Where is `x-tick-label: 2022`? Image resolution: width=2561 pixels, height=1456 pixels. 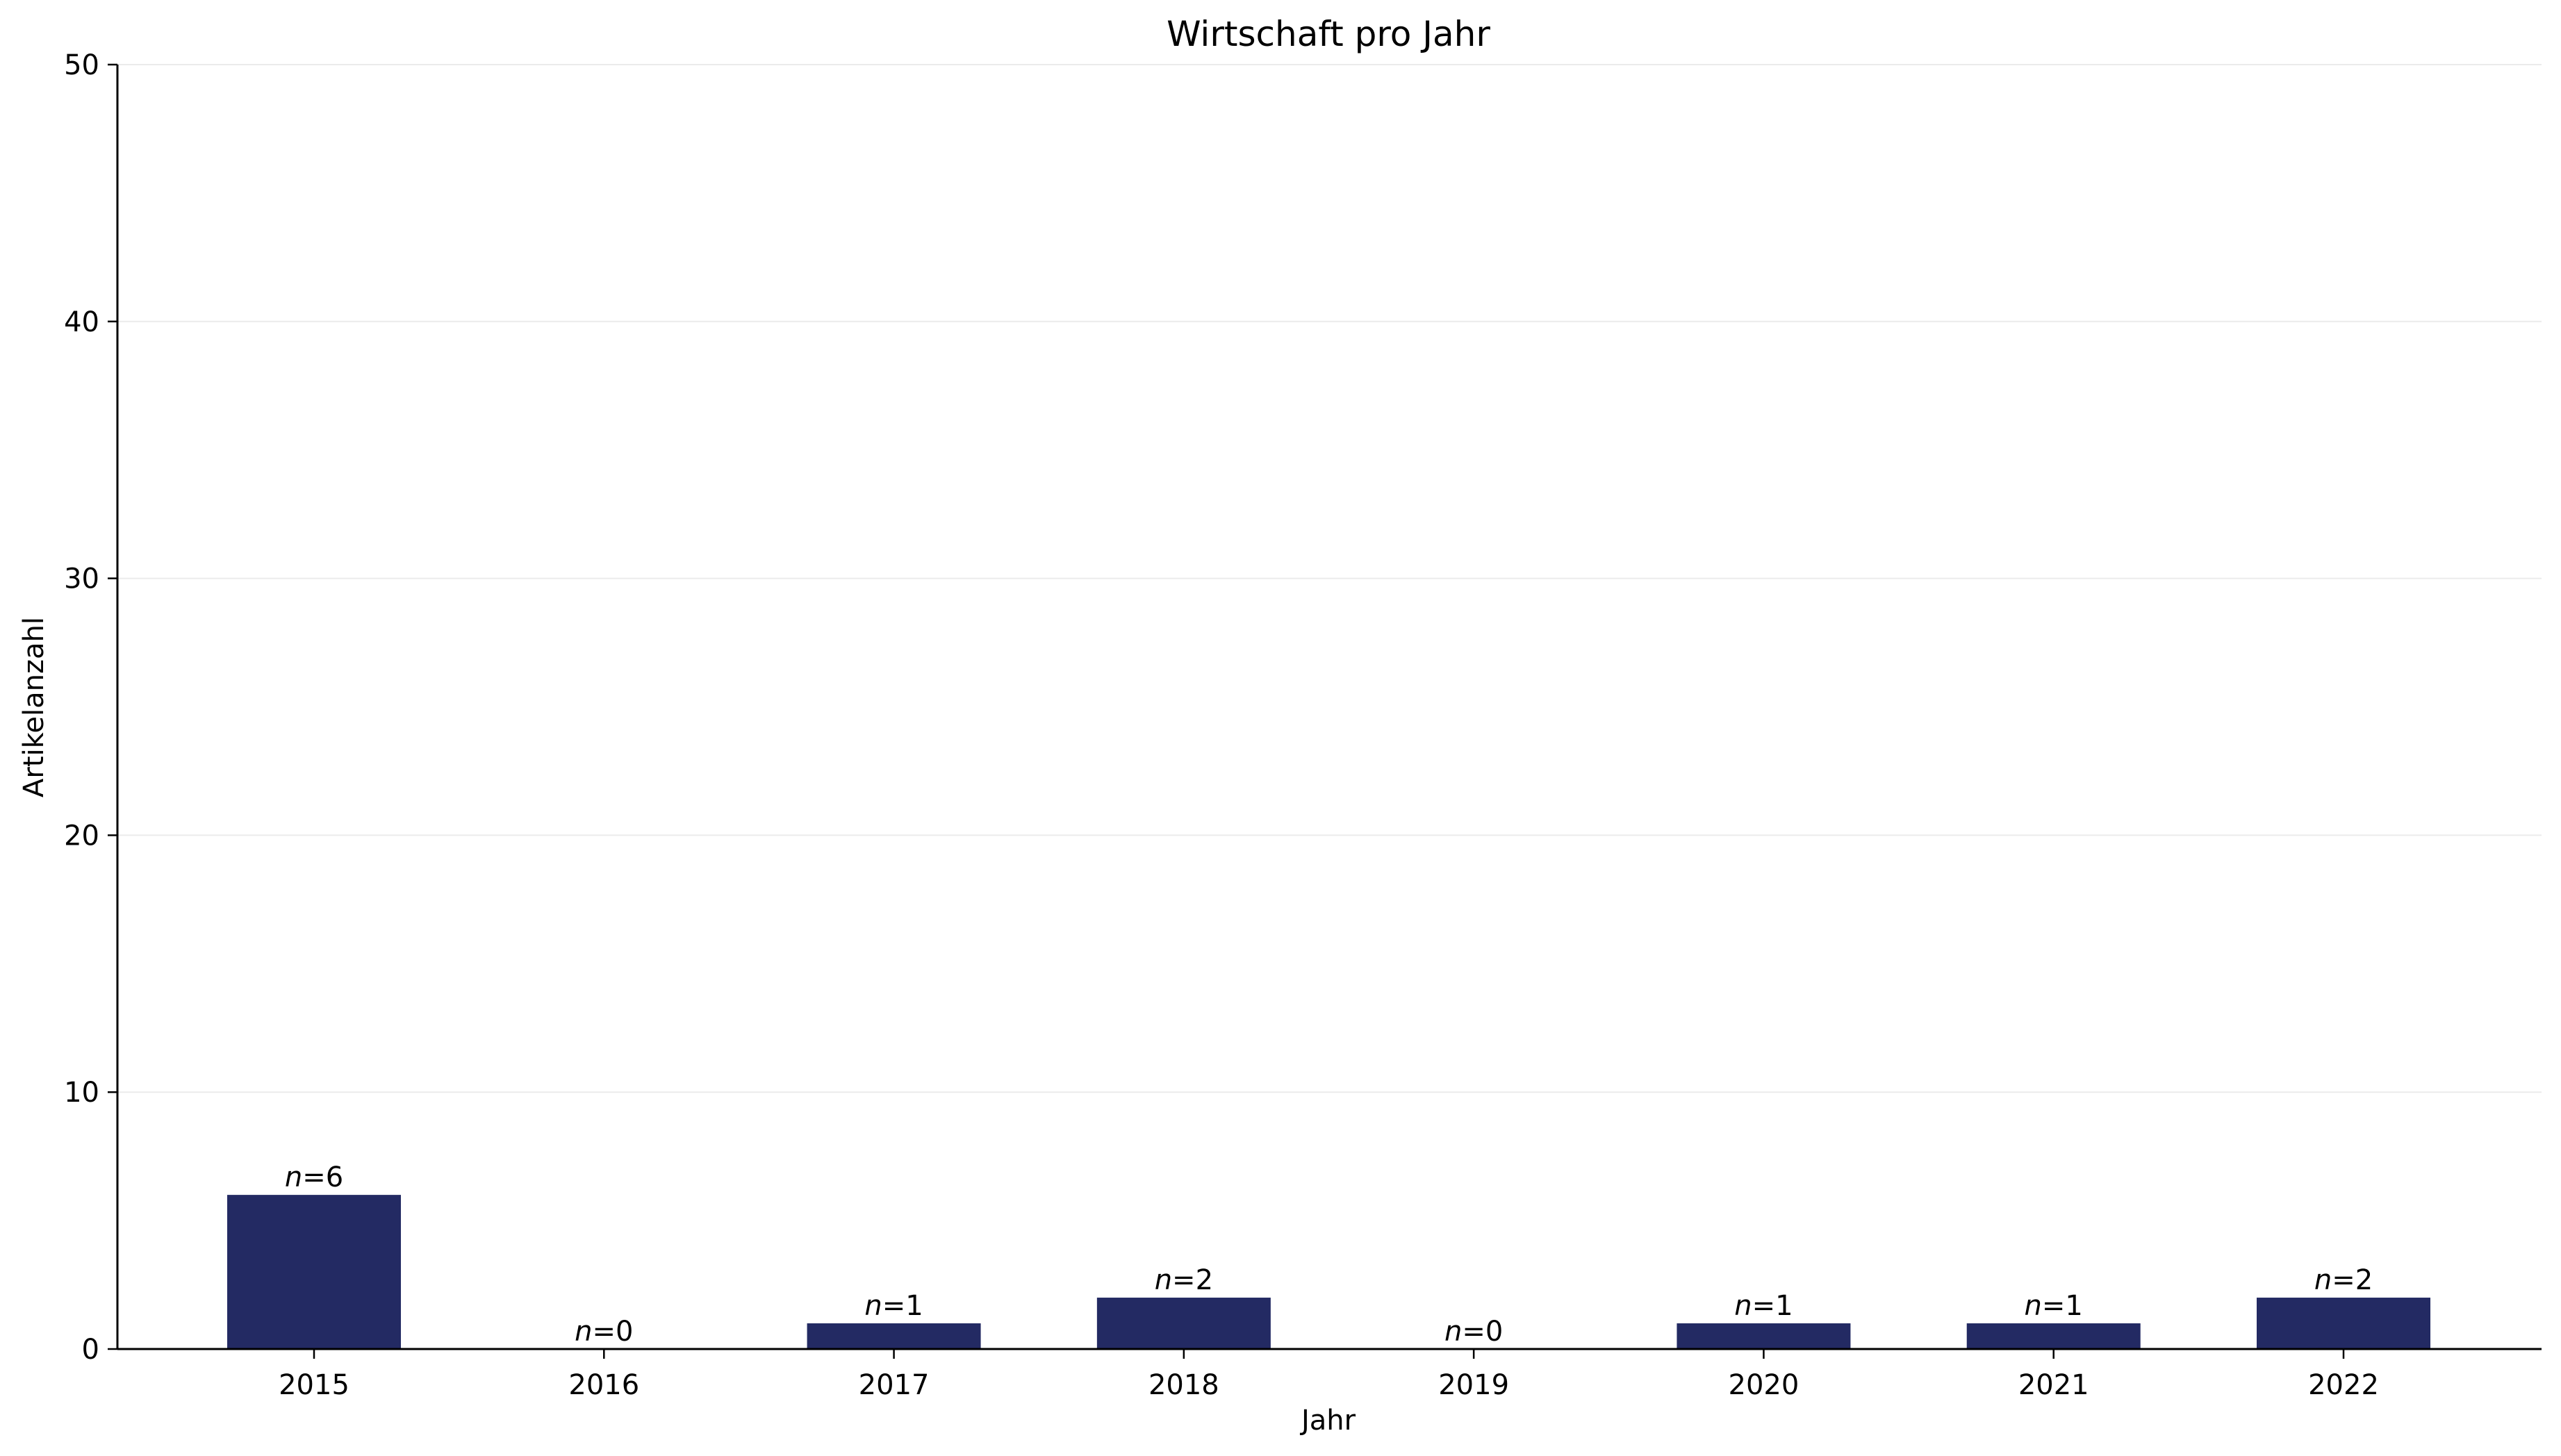
x-tick-label: 2022 is located at coordinates (2343, 1385).